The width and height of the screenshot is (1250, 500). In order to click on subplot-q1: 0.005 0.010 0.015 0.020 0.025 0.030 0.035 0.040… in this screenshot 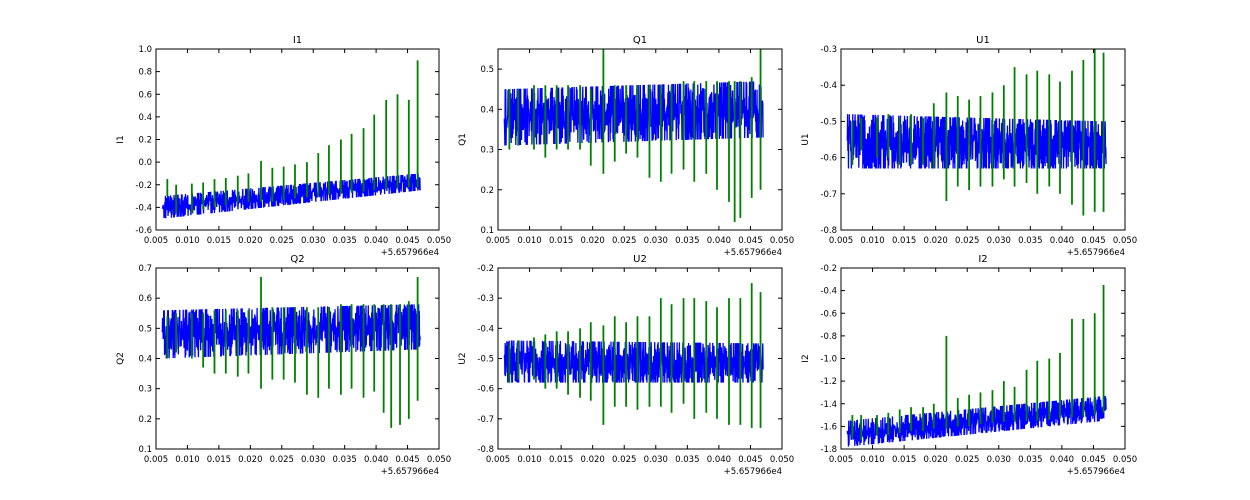, I will do `click(626, 146)`.